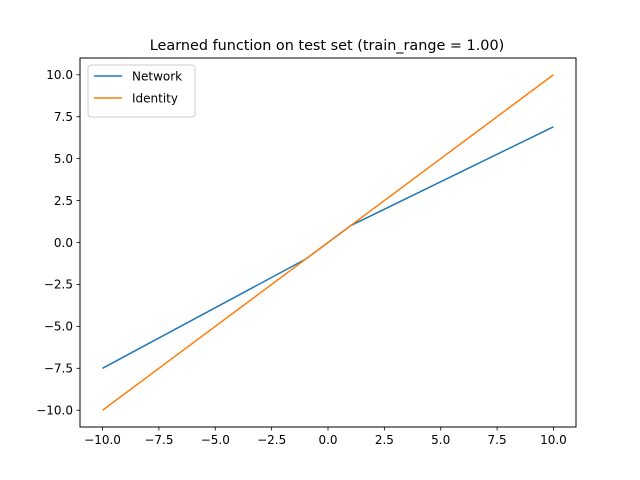 The image size is (640, 480). What do you see at coordinates (327, 440) in the screenshot?
I see `x-tick-label: 0.0` at bounding box center [327, 440].